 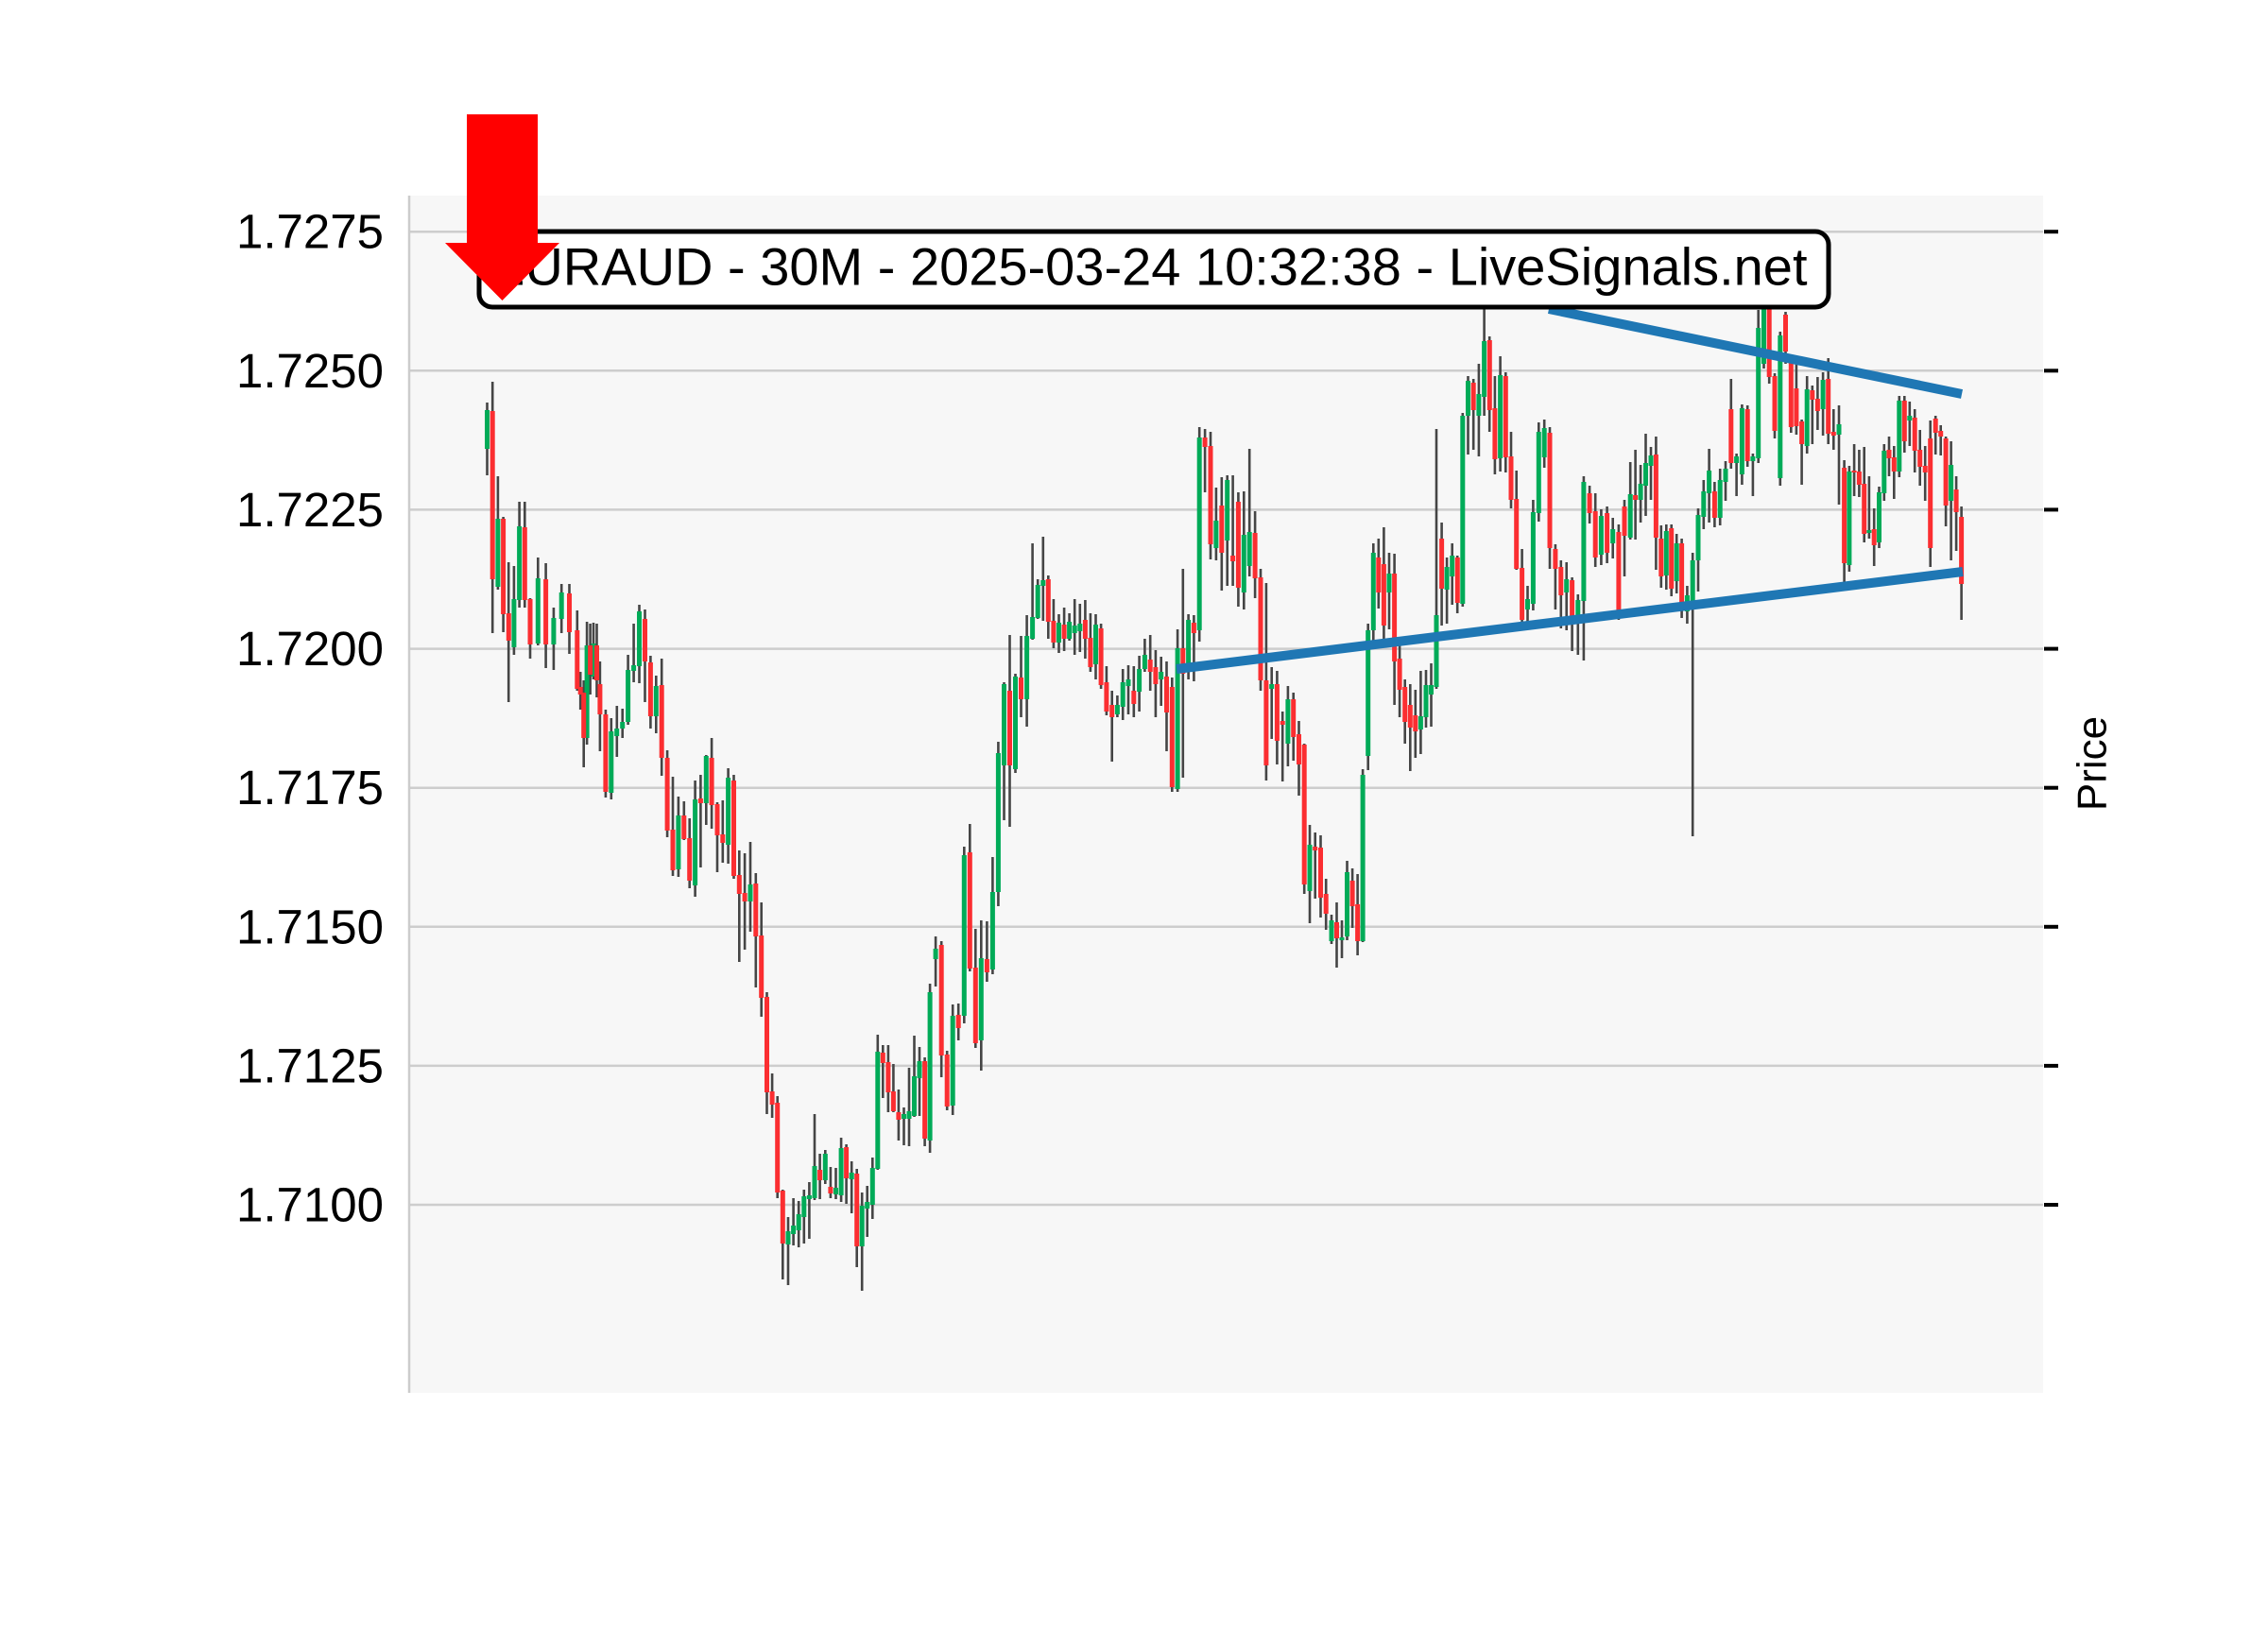 I want to click on svg-text: 1.7225, so click(x=310, y=510).